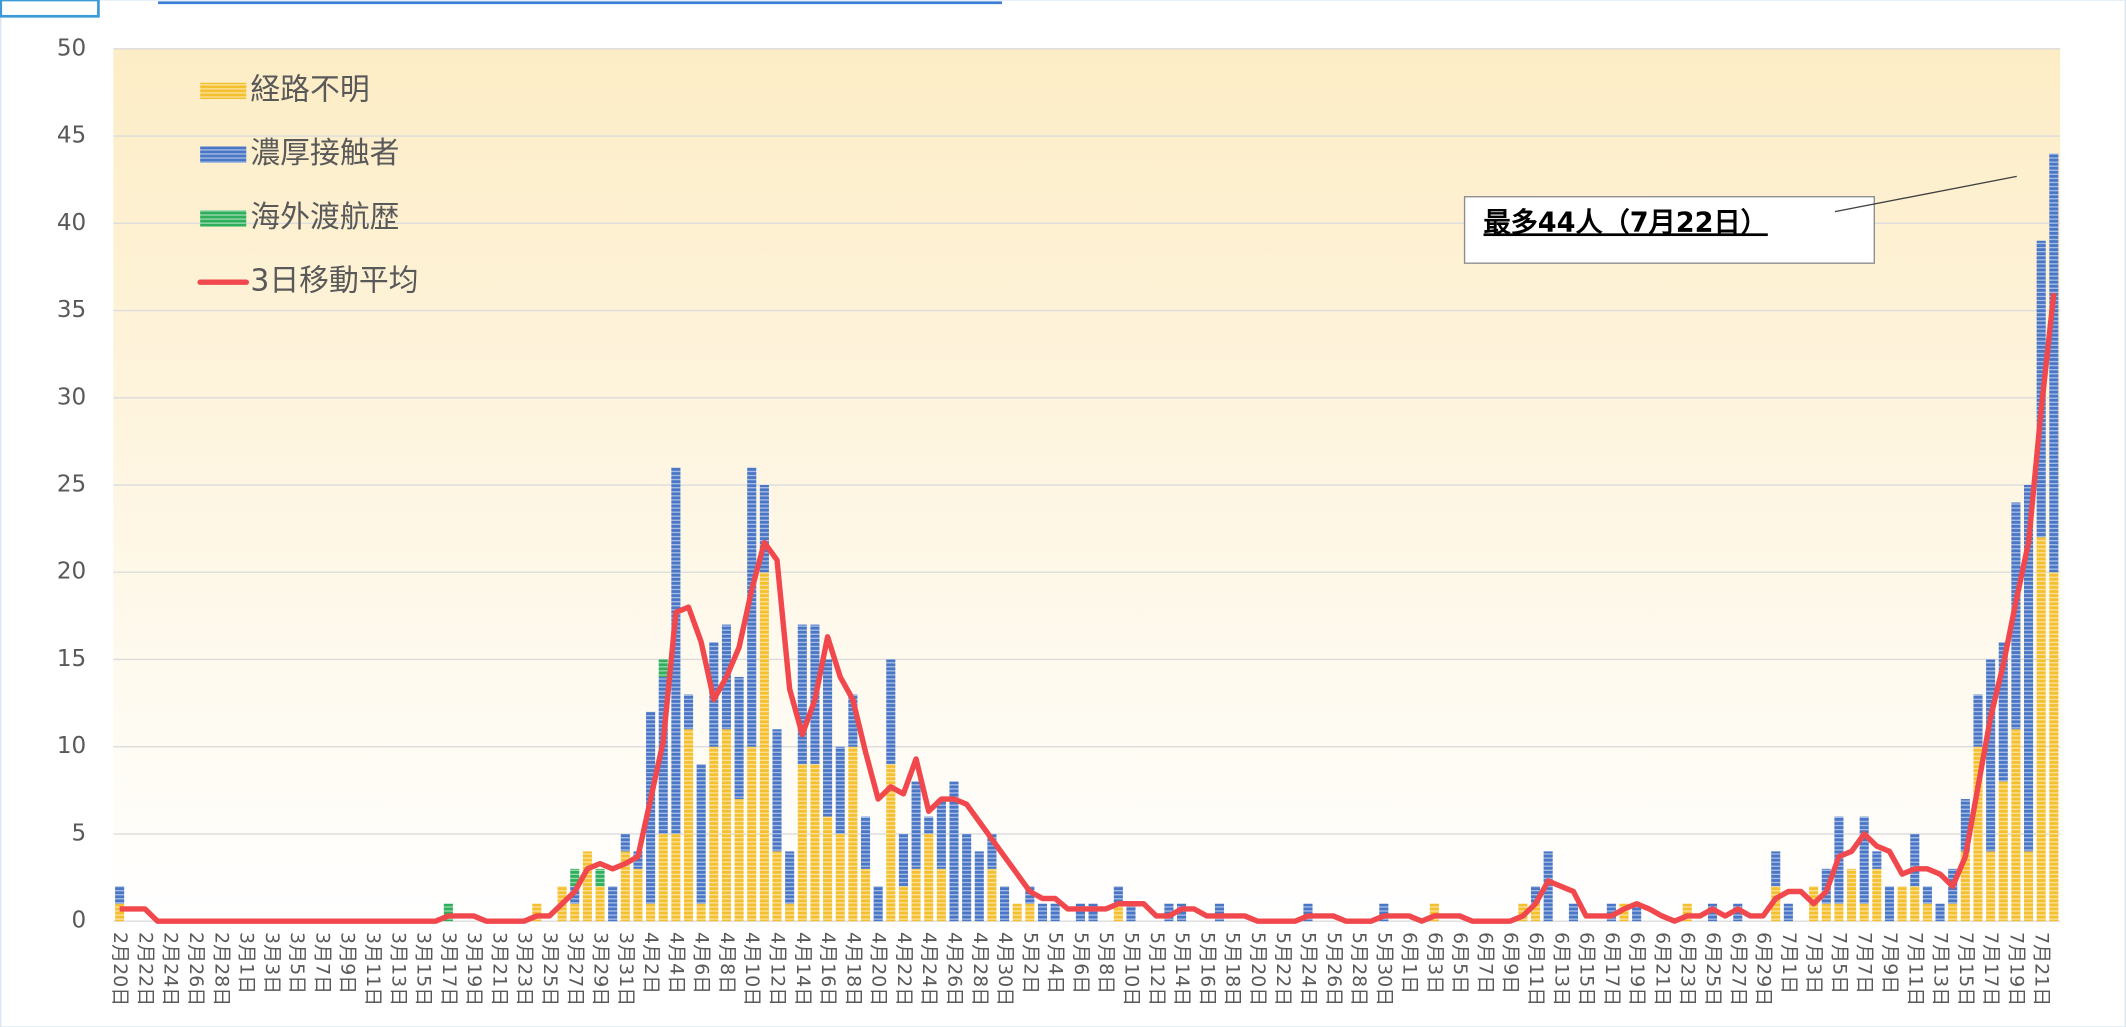 The height and width of the screenshot is (1027, 2126). I want to click on x-tick-label: 2月20日, so click(120, 969).